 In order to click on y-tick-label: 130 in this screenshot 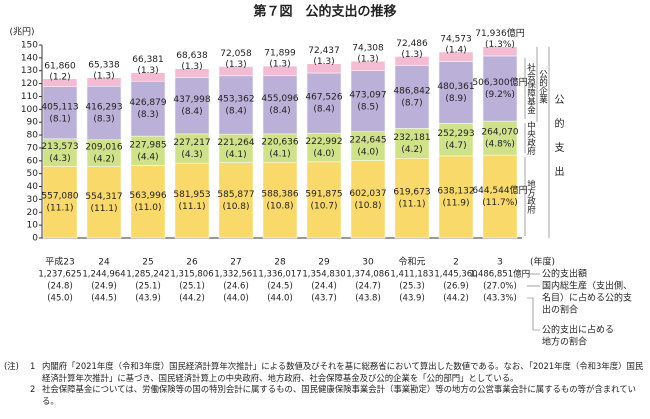, I will do `click(29, 71)`.